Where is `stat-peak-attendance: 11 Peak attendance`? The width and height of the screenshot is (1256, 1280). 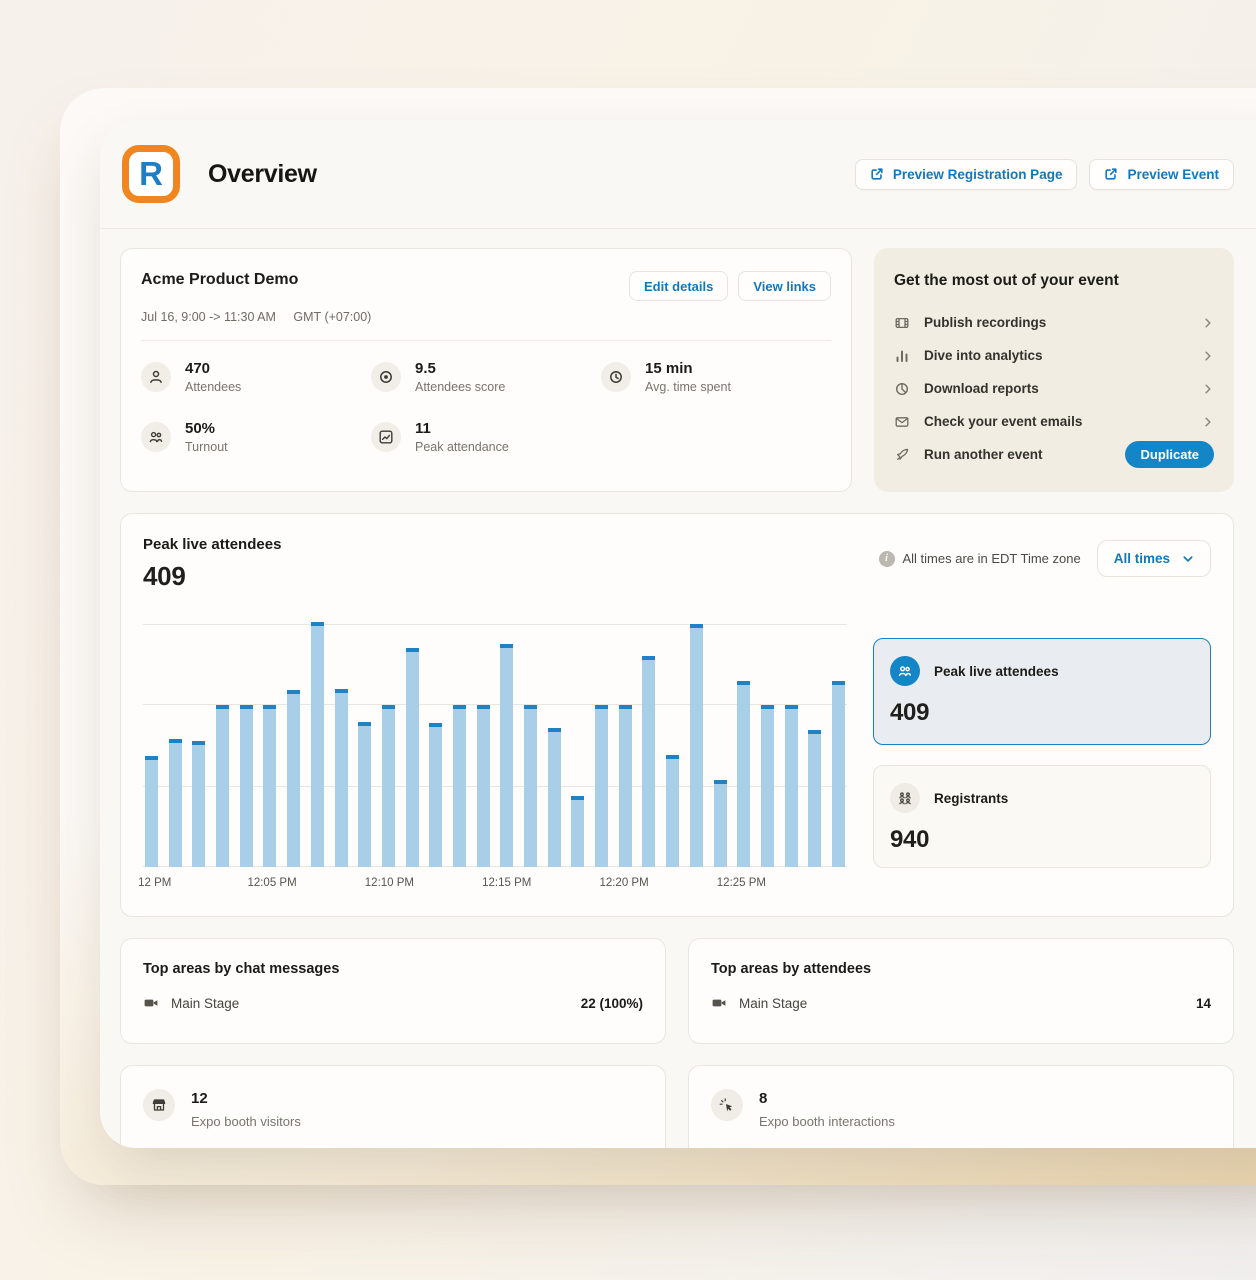
stat-peak-attendance: 11 Peak attendance is located at coordinates (486, 437).